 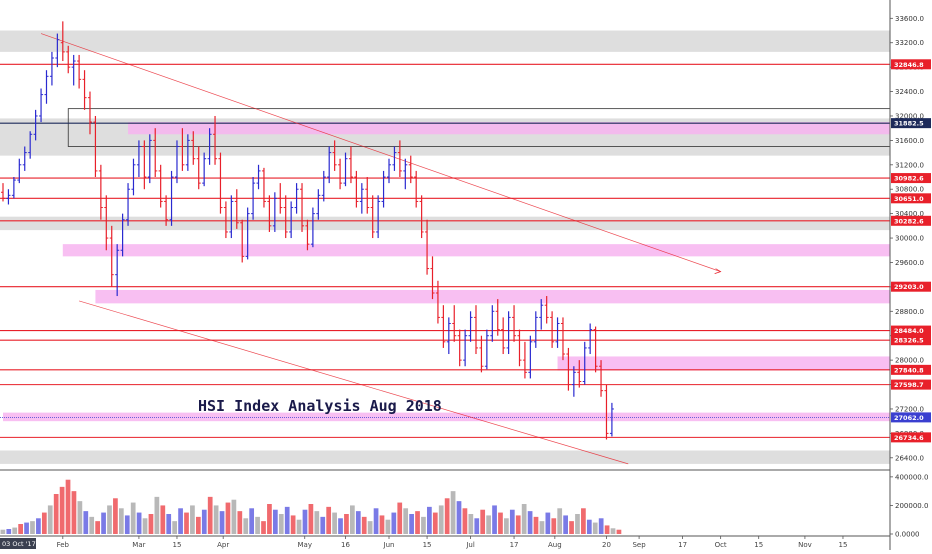 I want to click on price-badge: 27062.0, so click(x=911, y=417).